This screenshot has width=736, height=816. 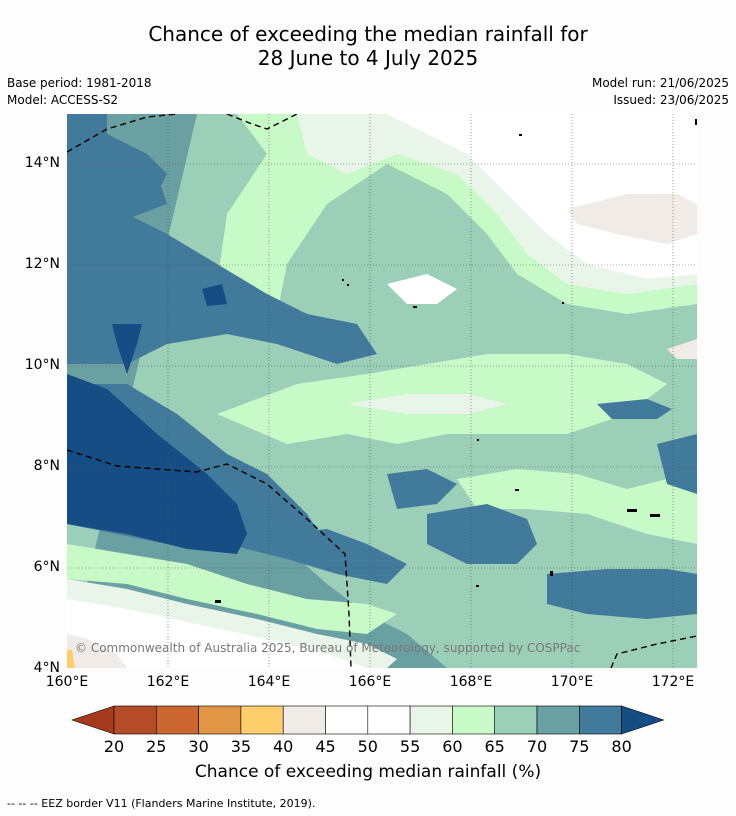 What do you see at coordinates (42, 365) in the screenshot?
I see `lat-label-10n: 10°N` at bounding box center [42, 365].